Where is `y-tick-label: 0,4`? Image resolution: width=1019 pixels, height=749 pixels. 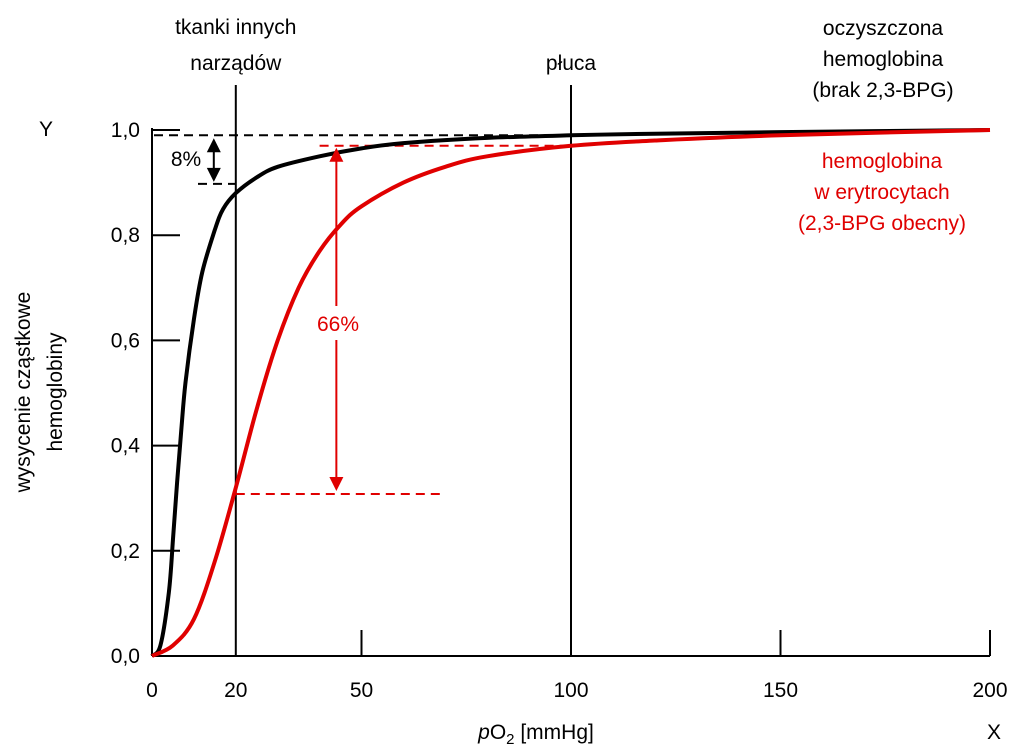
y-tick-label: 0,4 is located at coordinates (126, 446).